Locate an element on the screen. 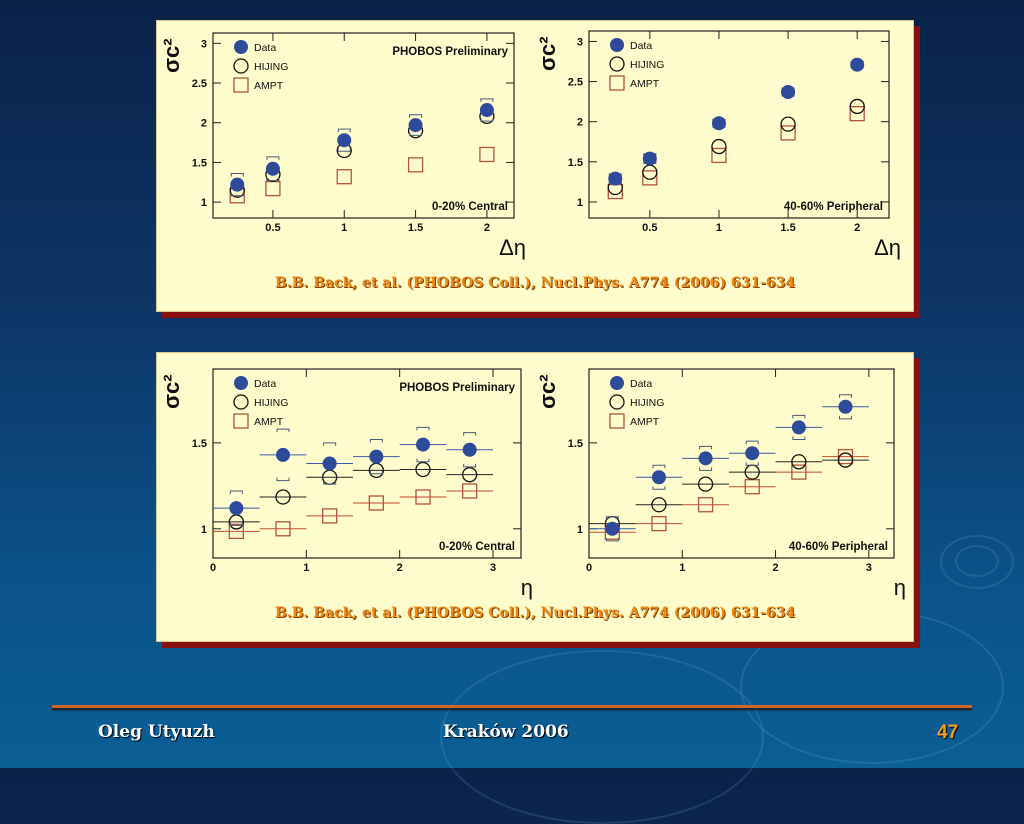 Image resolution: width=1024 pixels, height=824 pixels. y-tick-label: 2.5 is located at coordinates (199, 84).